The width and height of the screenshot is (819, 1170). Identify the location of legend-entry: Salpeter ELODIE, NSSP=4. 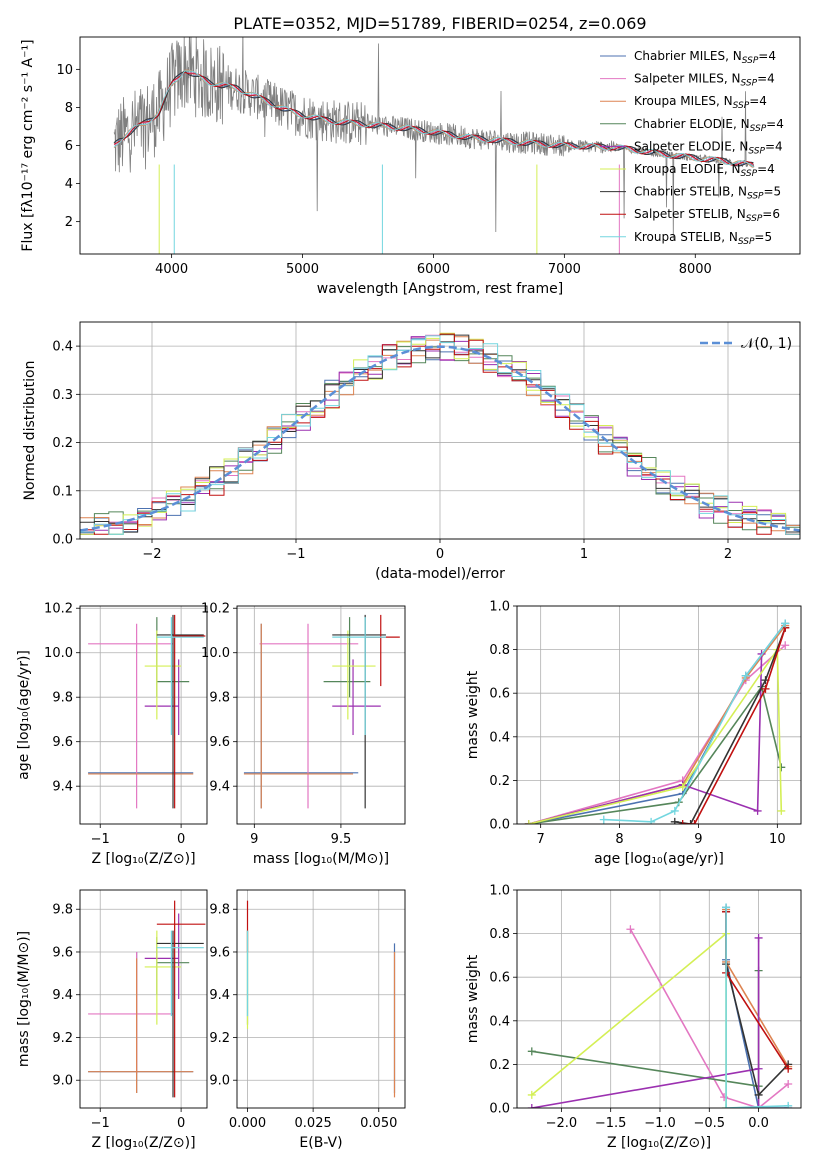
(708, 147).